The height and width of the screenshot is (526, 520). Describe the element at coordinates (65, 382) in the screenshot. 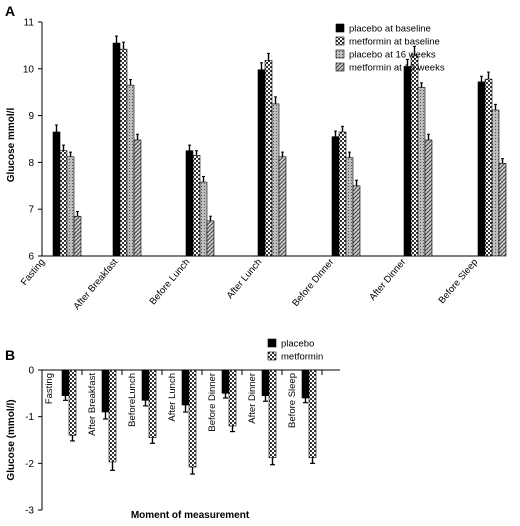

I see `bar-placebo-fasting` at that location.